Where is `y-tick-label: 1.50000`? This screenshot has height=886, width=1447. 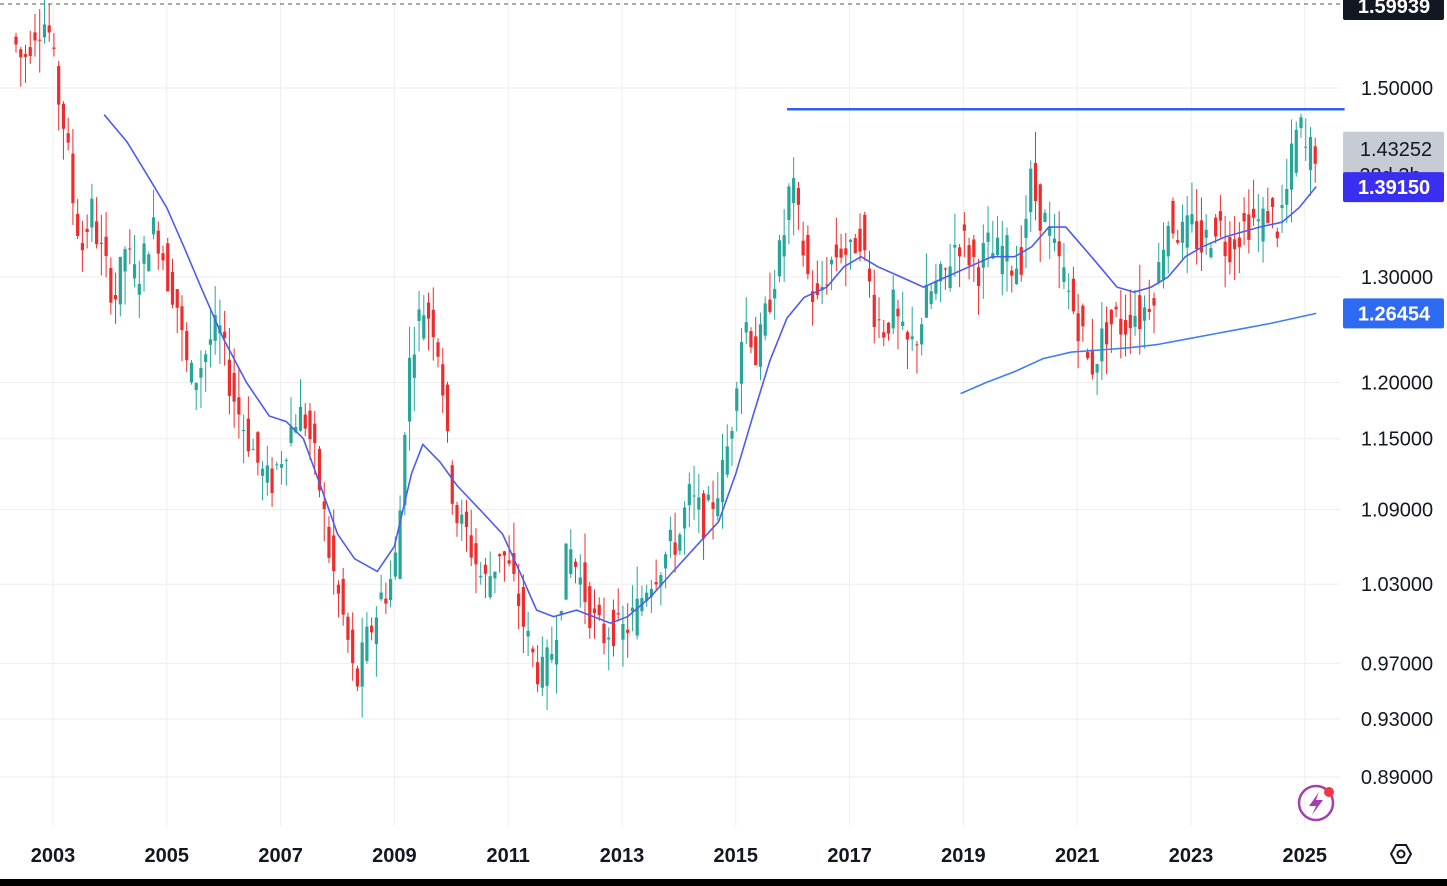
y-tick-label: 1.50000 is located at coordinates (1397, 89).